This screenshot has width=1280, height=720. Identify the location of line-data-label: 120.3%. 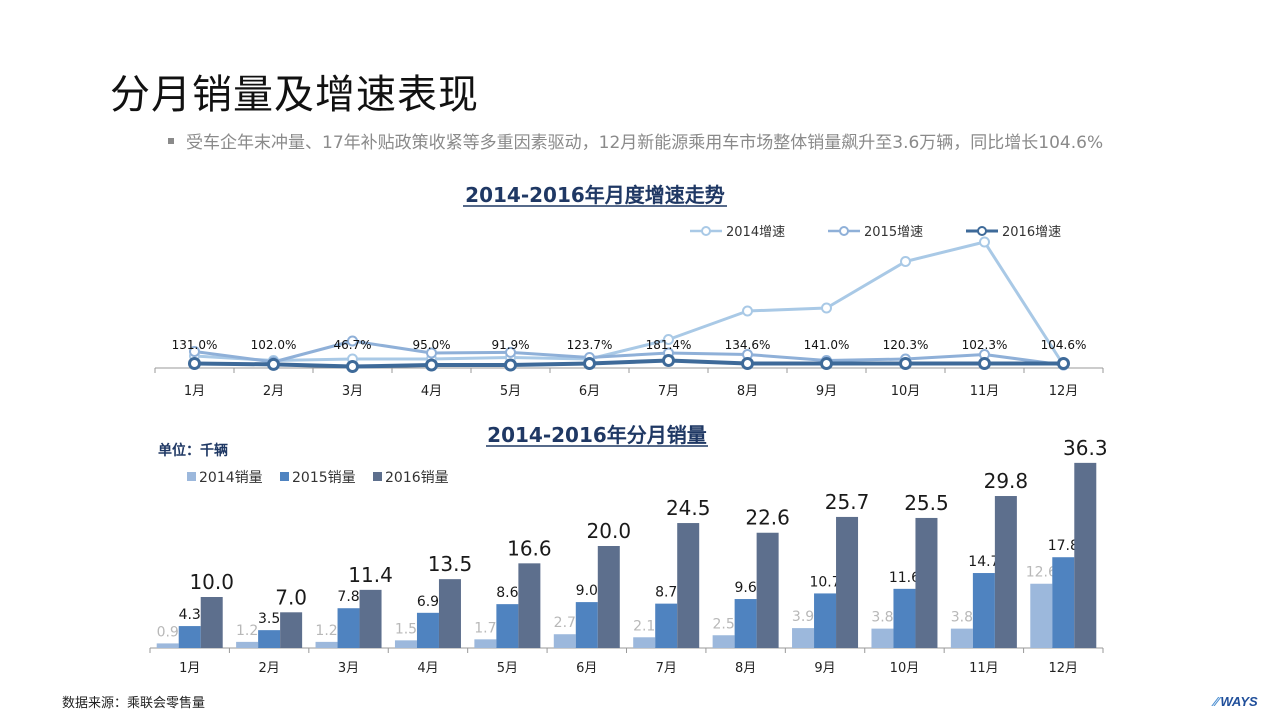
(906, 345).